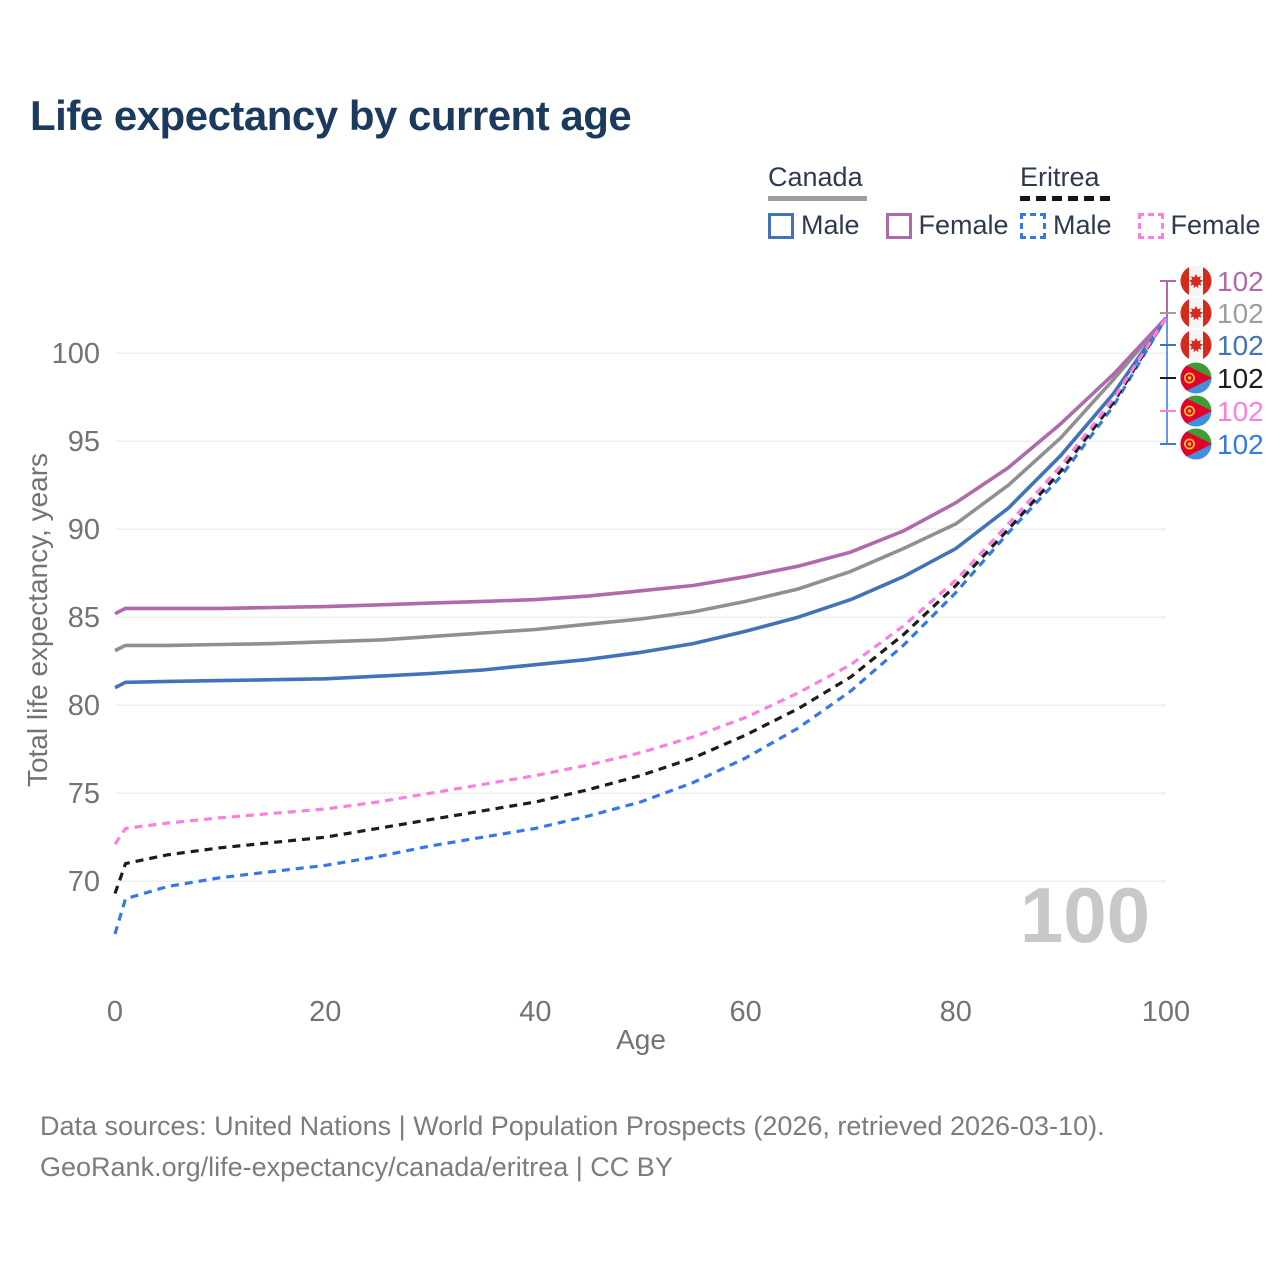  Describe the element at coordinates (325, 1012) in the screenshot. I see `x-tick-label: 20` at that location.